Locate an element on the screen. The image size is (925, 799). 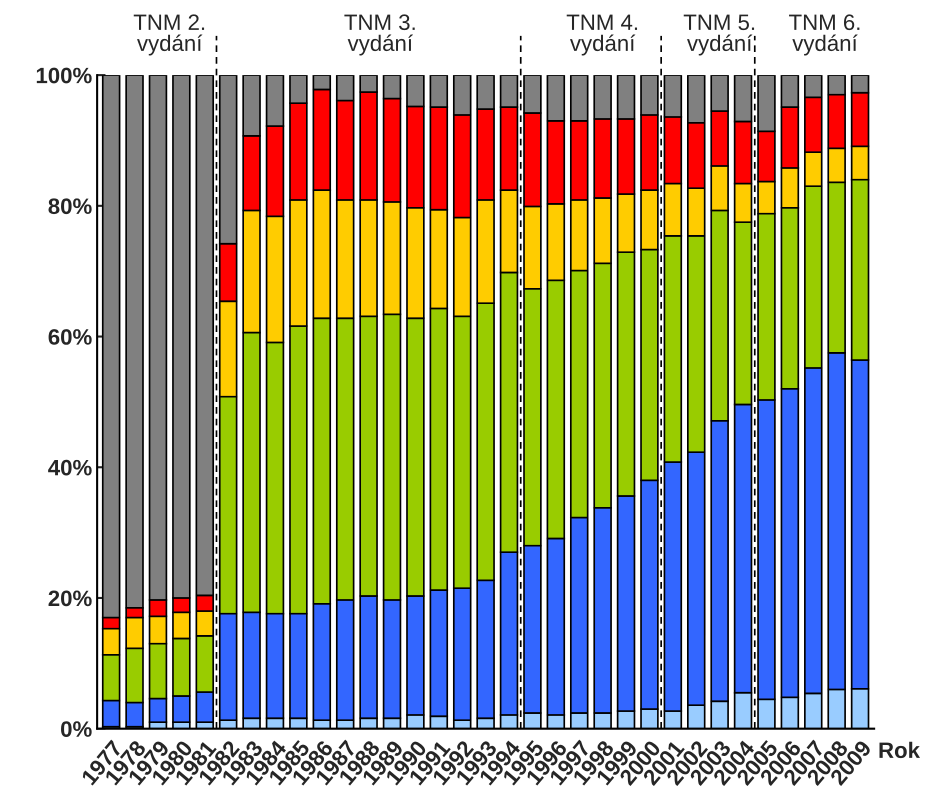
text: TNM 3. vydání is located at coordinates (379, 35).